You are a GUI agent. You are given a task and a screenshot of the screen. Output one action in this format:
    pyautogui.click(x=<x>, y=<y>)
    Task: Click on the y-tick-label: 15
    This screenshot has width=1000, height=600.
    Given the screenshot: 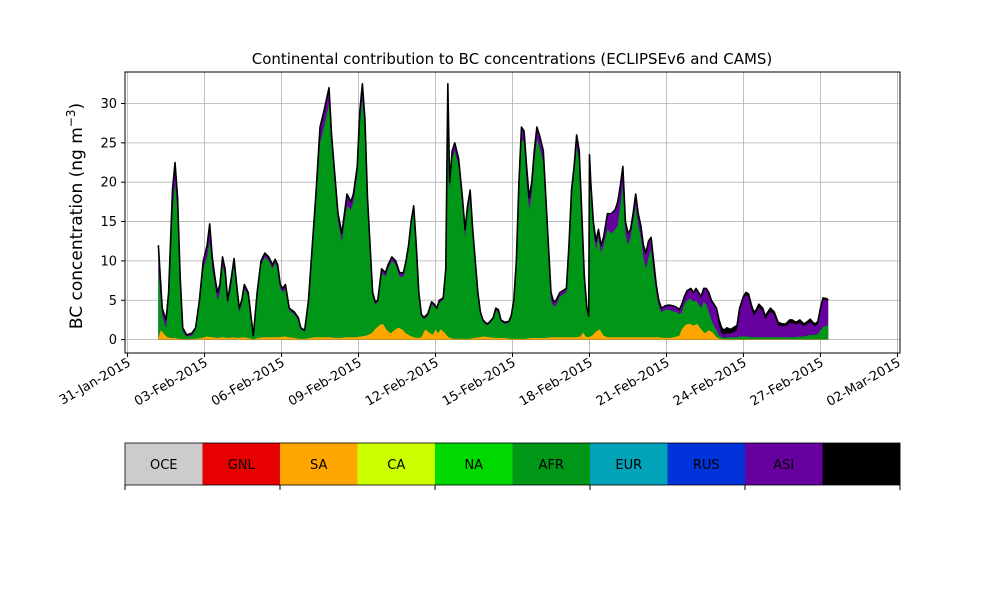 What is the action you would take?
    pyautogui.click(x=108, y=222)
    